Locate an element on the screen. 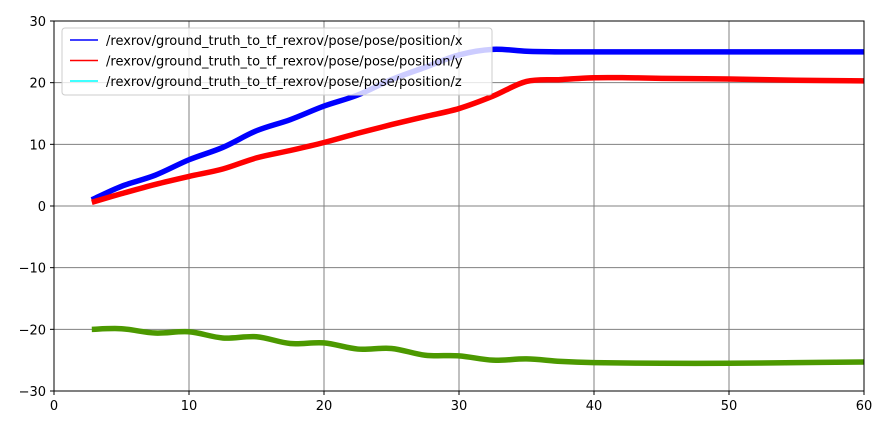 The width and height of the screenshot is (888, 430). x-tick-label: 30 is located at coordinates (459, 406).